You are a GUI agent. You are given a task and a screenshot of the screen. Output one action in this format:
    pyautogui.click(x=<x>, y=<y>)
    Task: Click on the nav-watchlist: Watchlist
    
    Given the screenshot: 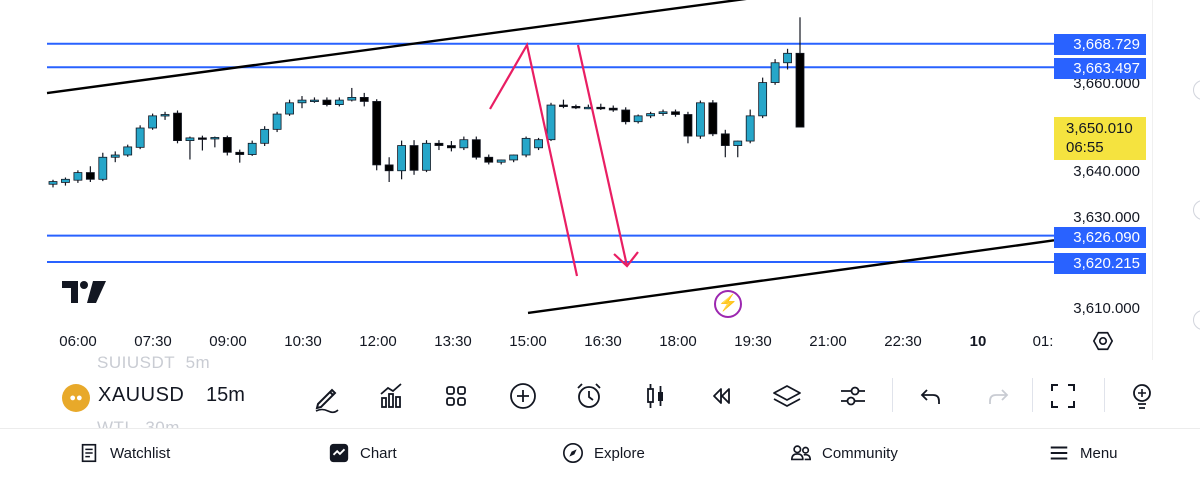 What is the action you would take?
    pyautogui.click(x=124, y=453)
    